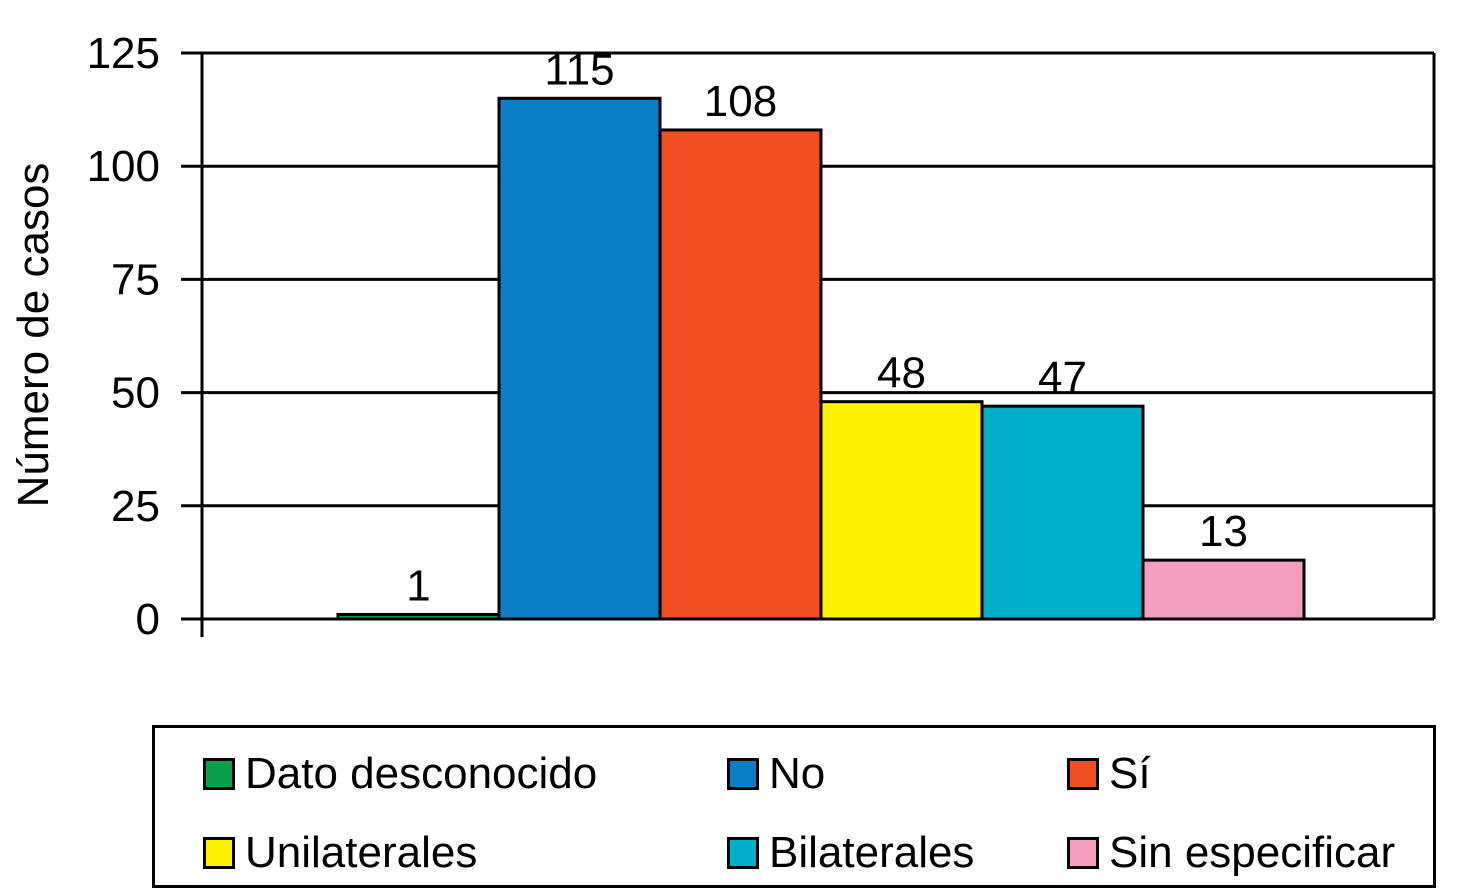  What do you see at coordinates (872, 852) in the screenshot?
I see `legend-label: Bilaterales` at bounding box center [872, 852].